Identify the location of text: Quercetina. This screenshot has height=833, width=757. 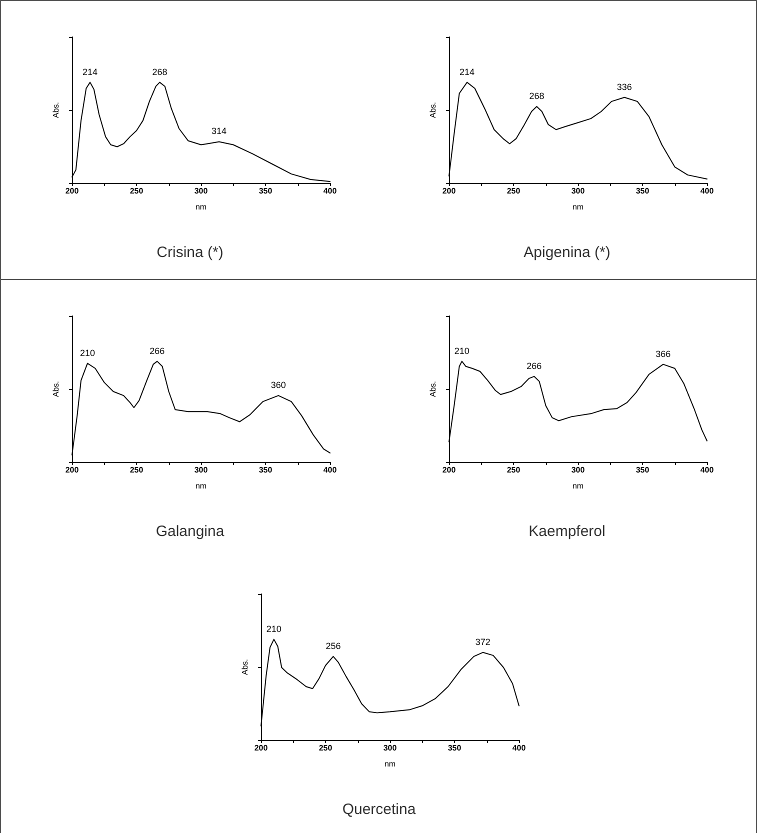
(379, 809).